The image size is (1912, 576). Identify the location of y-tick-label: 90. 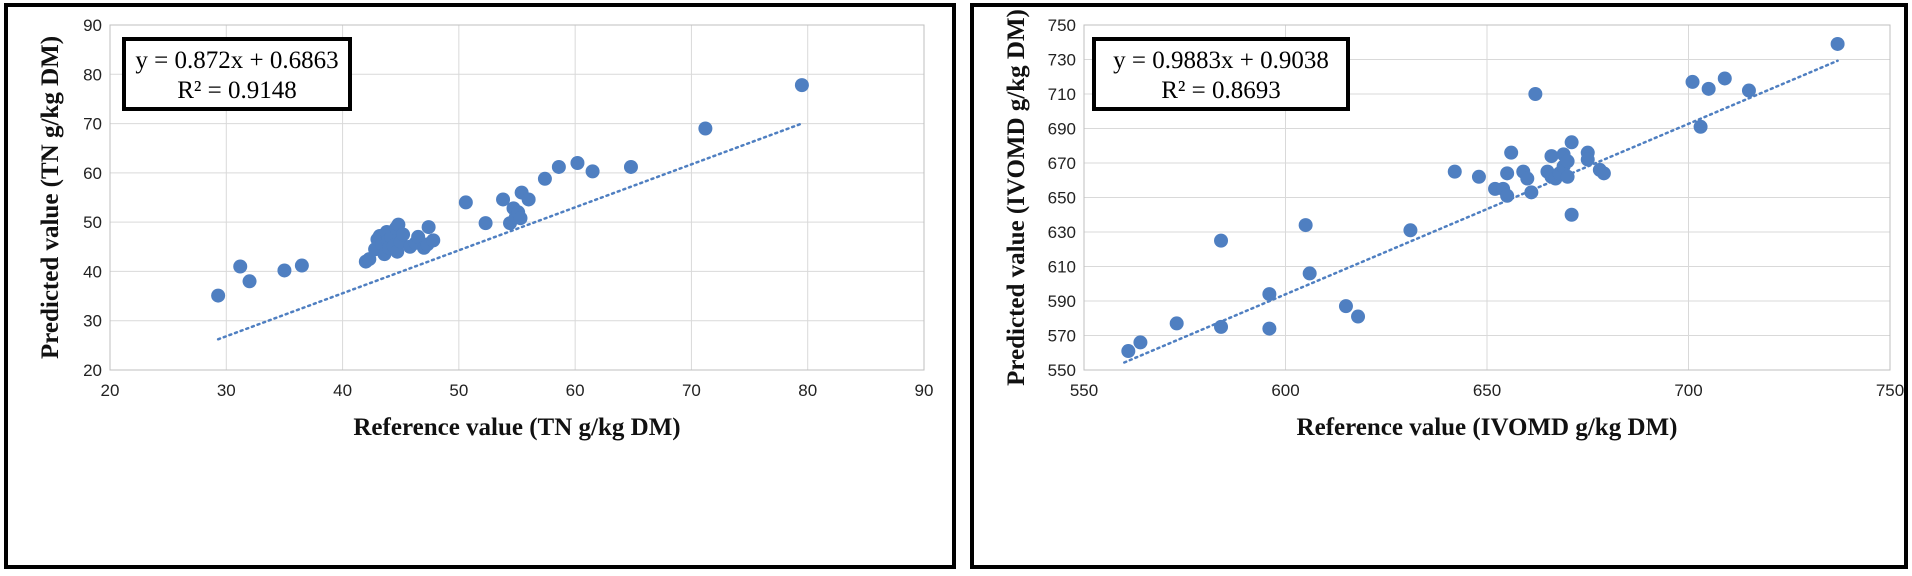
(92, 25).